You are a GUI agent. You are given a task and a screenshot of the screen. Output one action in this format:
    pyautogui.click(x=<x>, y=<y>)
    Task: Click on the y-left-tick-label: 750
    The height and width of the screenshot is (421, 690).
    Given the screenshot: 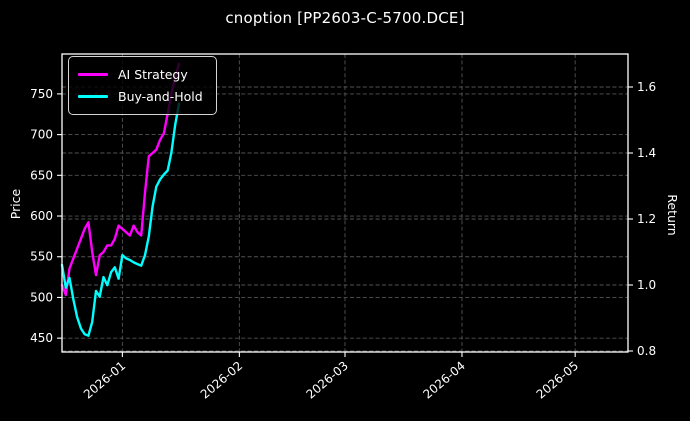 What is the action you would take?
    pyautogui.click(x=41, y=94)
    